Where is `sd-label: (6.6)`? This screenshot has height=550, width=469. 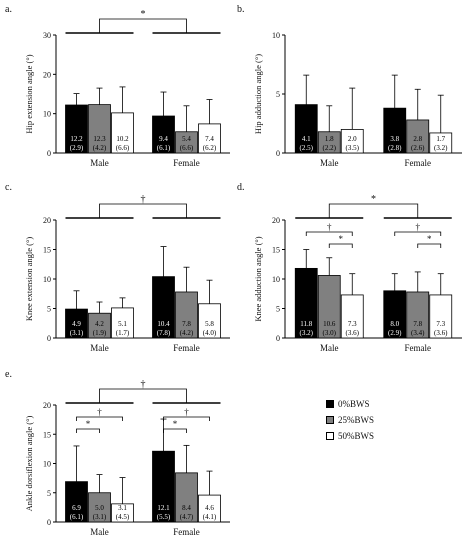
sd-label: (6.6) is located at coordinates (123, 148).